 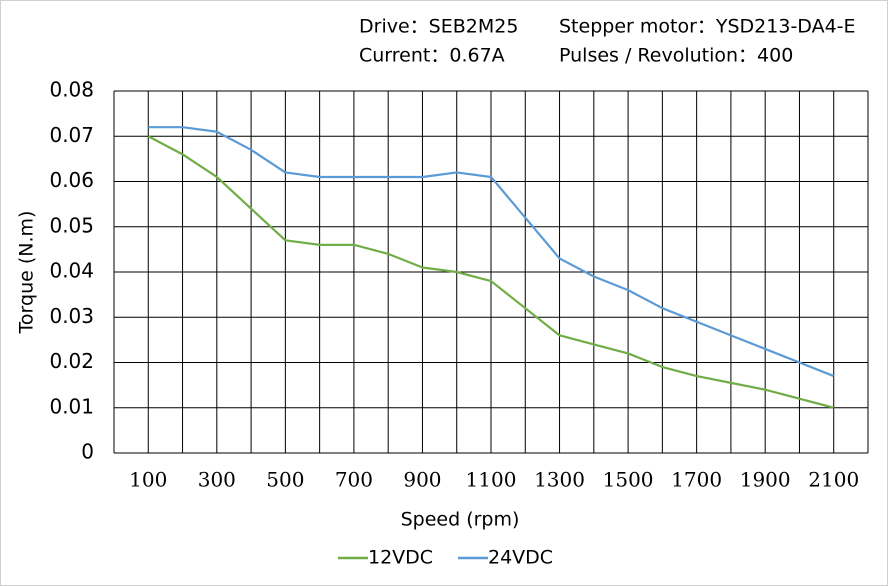 What do you see at coordinates (71, 316) in the screenshot?
I see `y-tick-label: 0.03` at bounding box center [71, 316].